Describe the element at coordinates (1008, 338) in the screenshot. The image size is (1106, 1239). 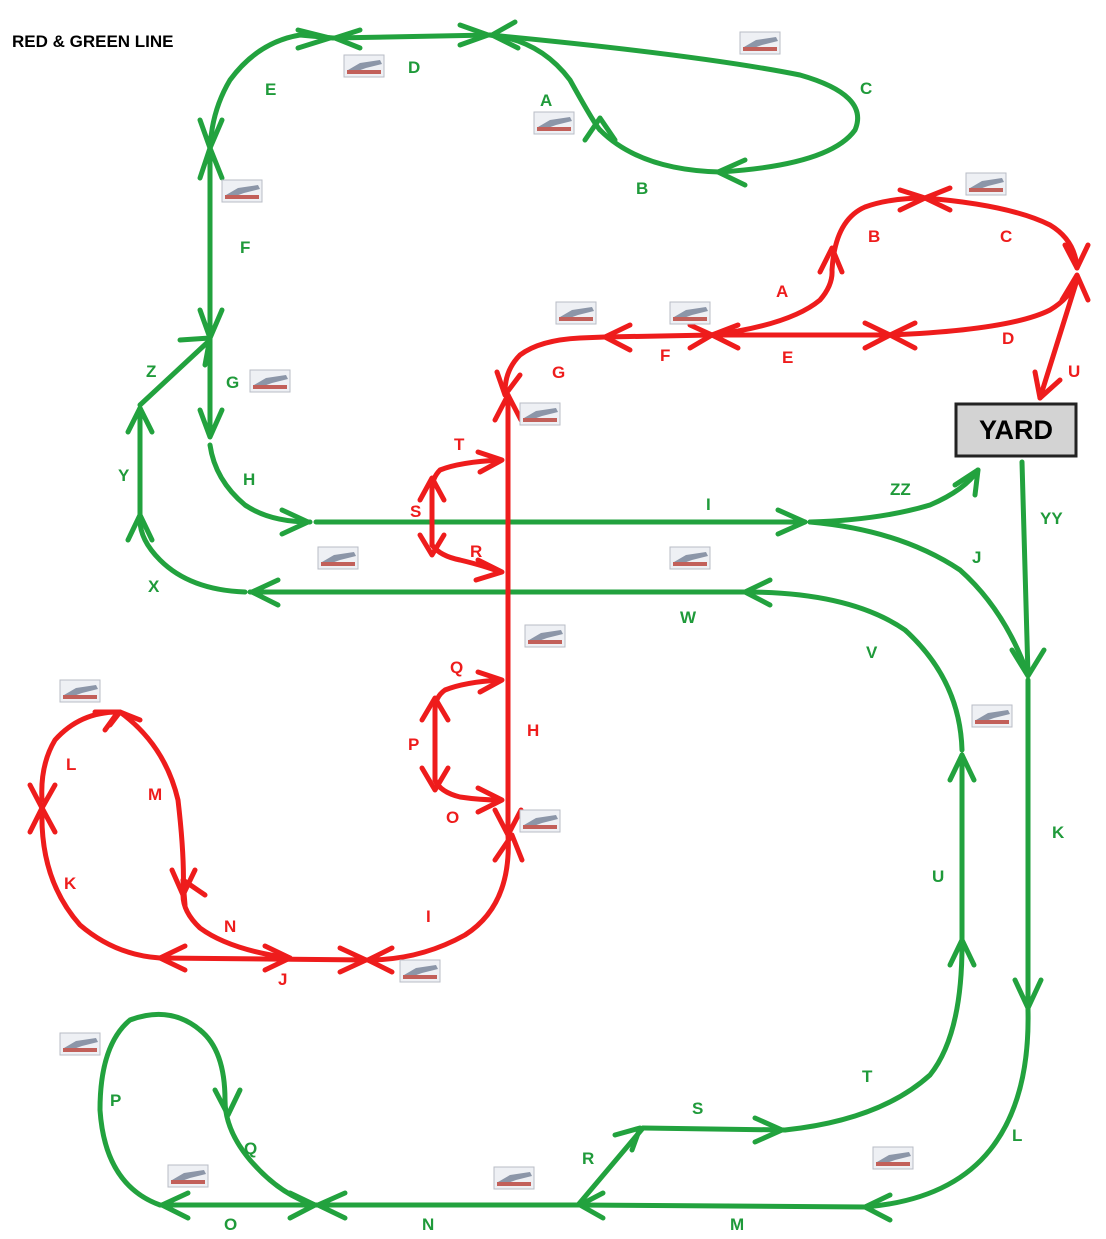
I see `red-label-d: D` at that location.